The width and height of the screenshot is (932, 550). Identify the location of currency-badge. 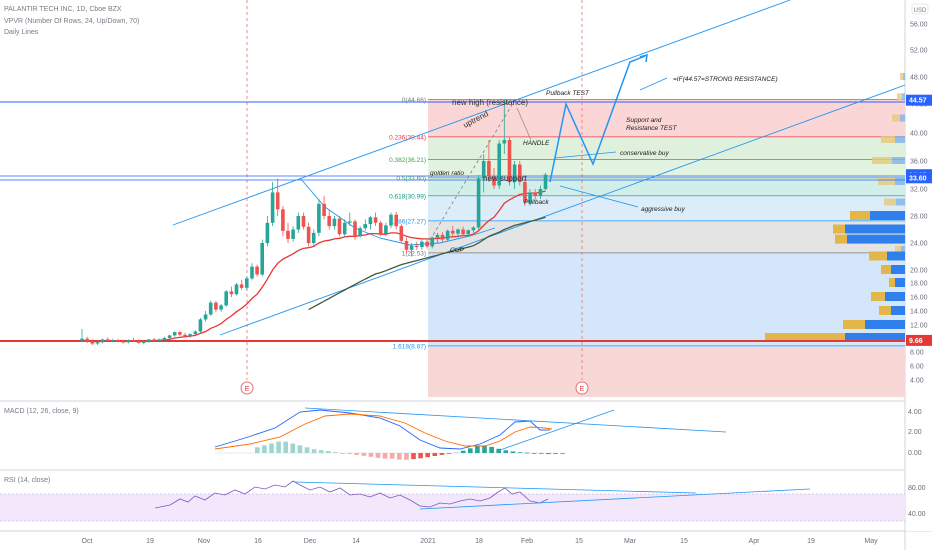
(920, 9).